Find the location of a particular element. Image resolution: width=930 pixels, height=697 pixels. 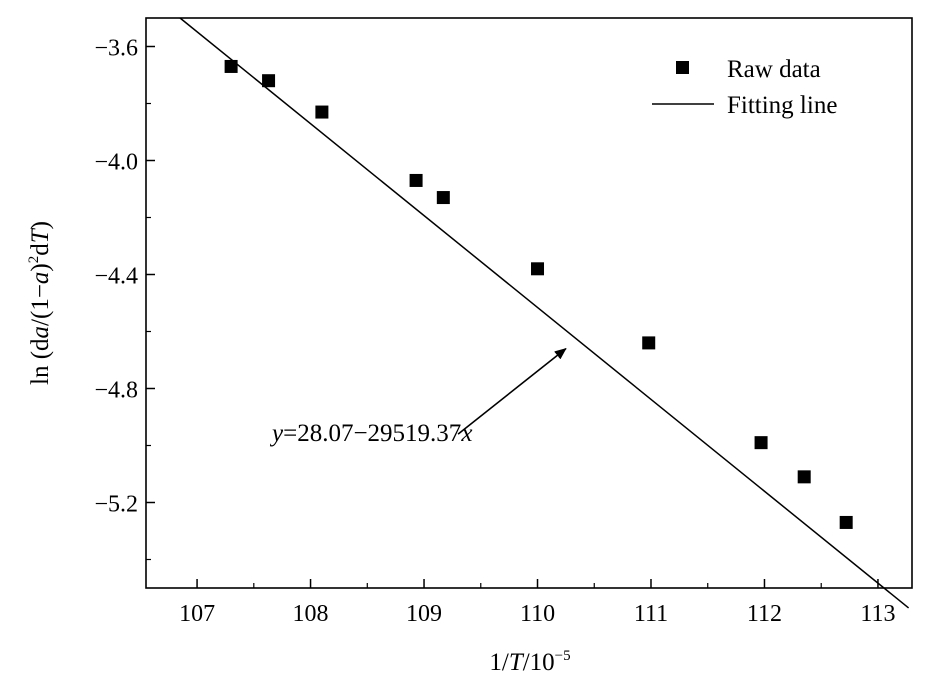

x-axis-title: 1/T/10−5 is located at coordinates (529, 662).